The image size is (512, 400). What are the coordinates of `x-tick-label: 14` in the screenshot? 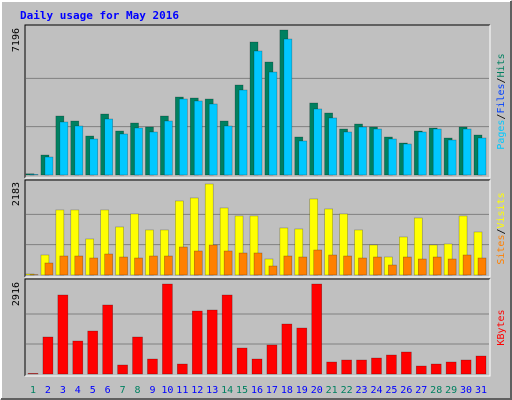 It's located at (227, 390).